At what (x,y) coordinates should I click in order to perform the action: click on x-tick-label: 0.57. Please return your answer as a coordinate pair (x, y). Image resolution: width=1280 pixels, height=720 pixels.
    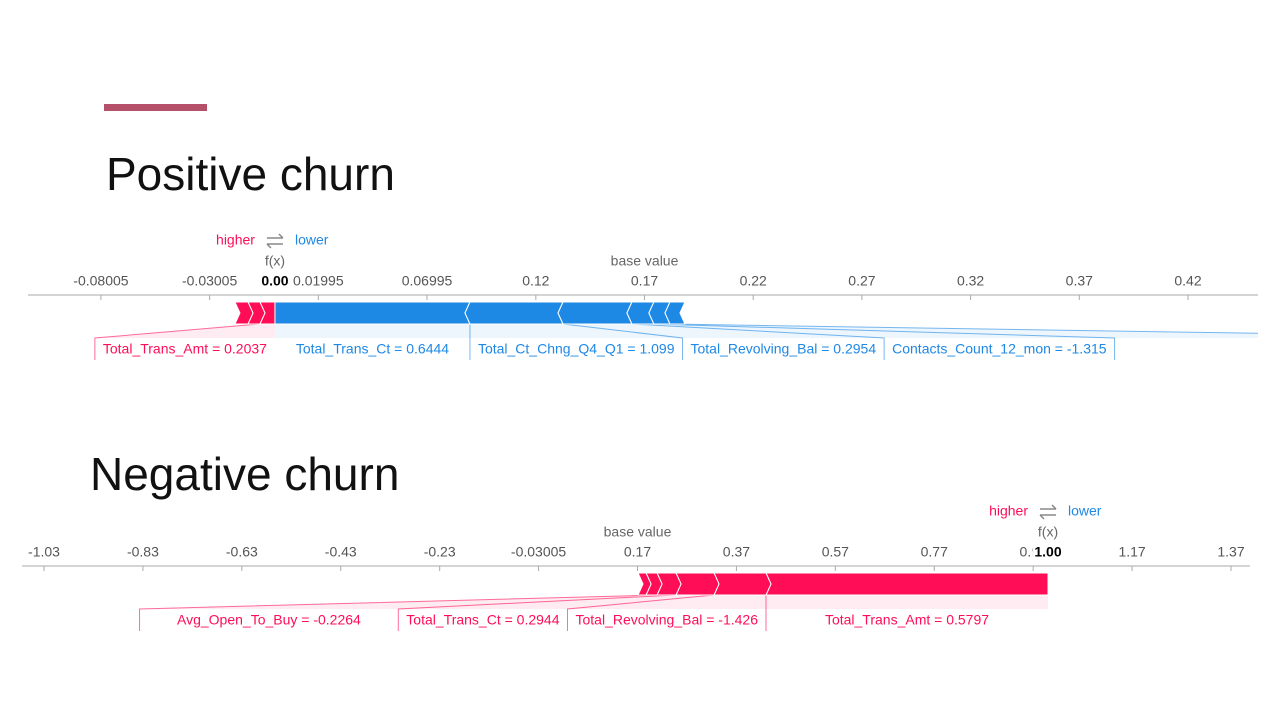
    Looking at the image, I should click on (835, 552).